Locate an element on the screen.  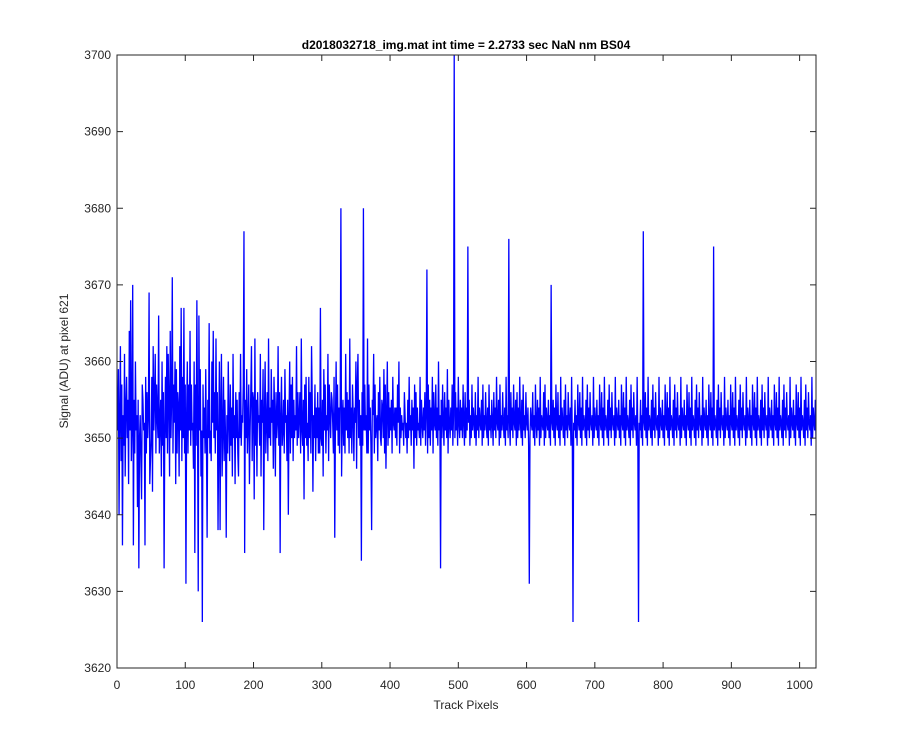
y-tick-label: 3660 is located at coordinates (97, 362).